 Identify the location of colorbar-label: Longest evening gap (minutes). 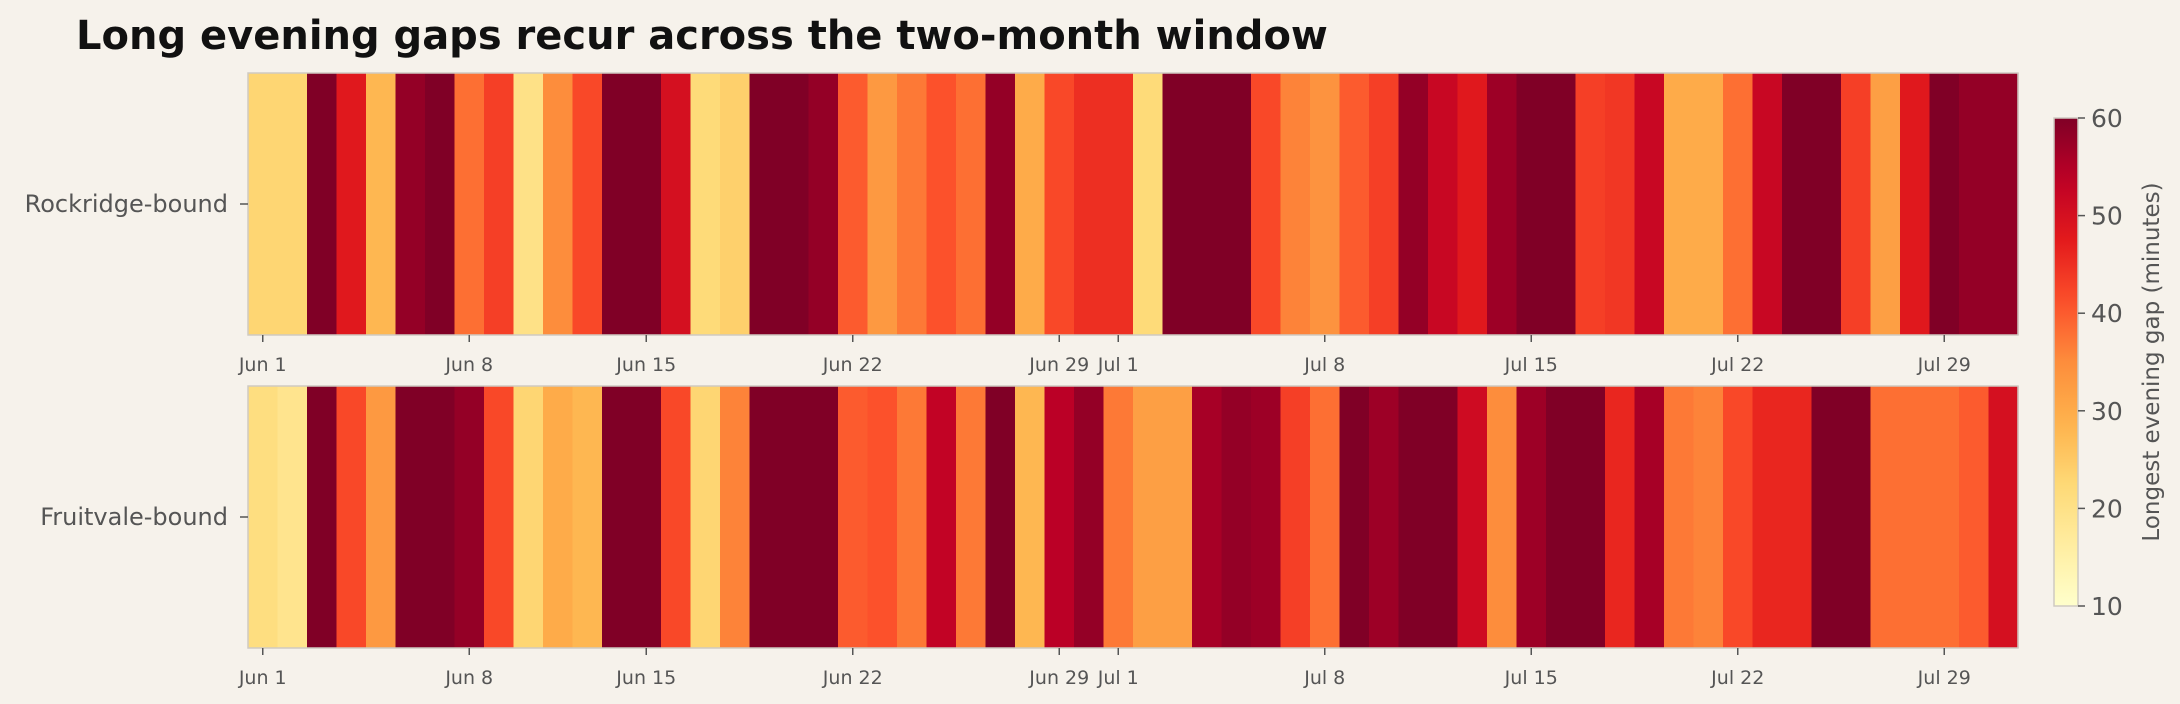
(2152, 361).